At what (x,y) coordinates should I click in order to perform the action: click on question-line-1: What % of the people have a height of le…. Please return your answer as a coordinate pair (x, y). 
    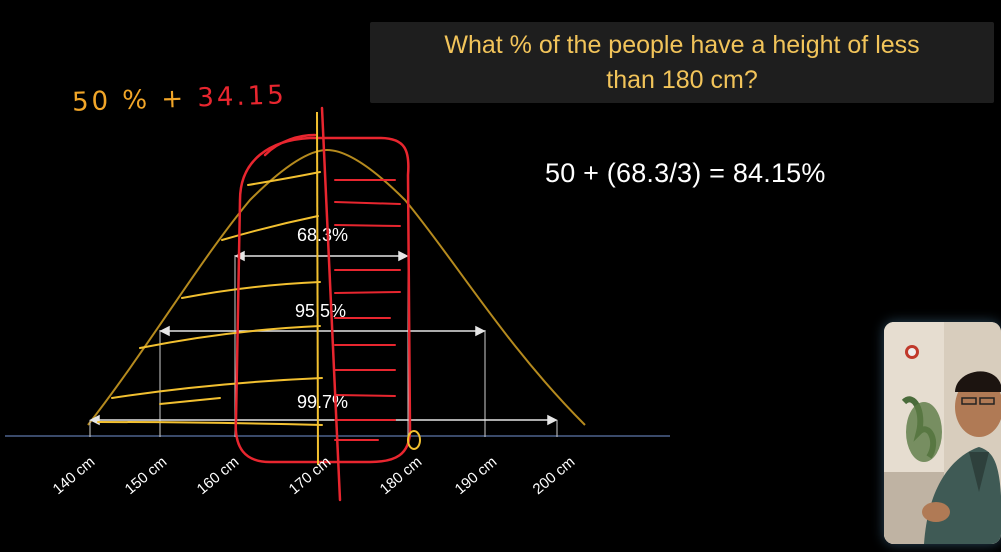
    Looking at the image, I should click on (682, 44).